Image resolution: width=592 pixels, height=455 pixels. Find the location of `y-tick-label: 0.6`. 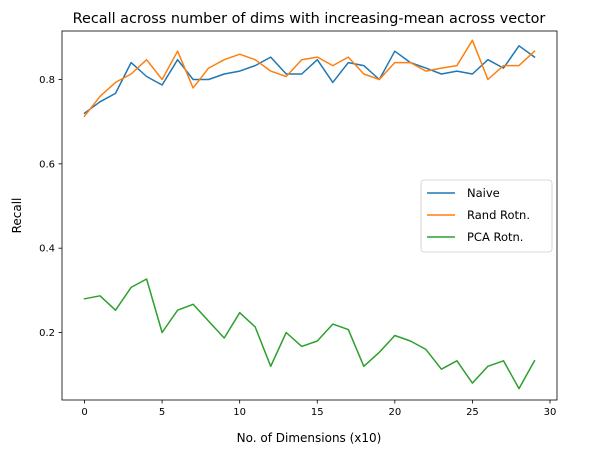

y-tick-label: 0.6 is located at coordinates (47, 164).